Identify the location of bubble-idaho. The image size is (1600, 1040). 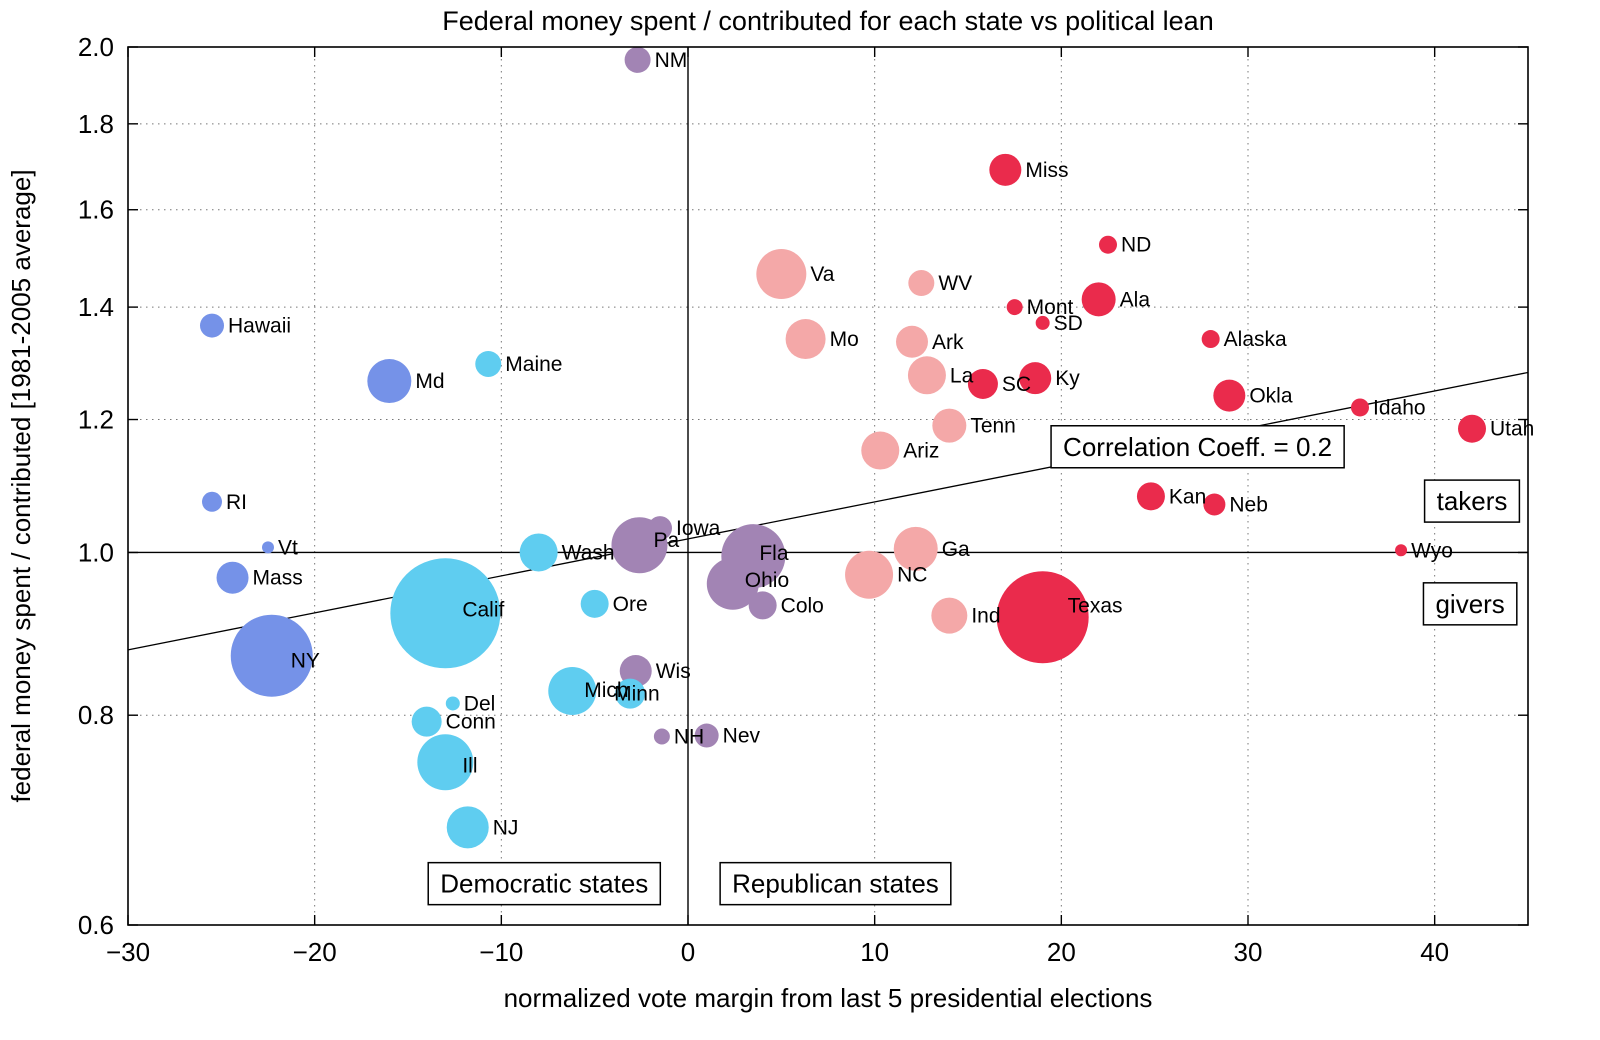
(1360, 407).